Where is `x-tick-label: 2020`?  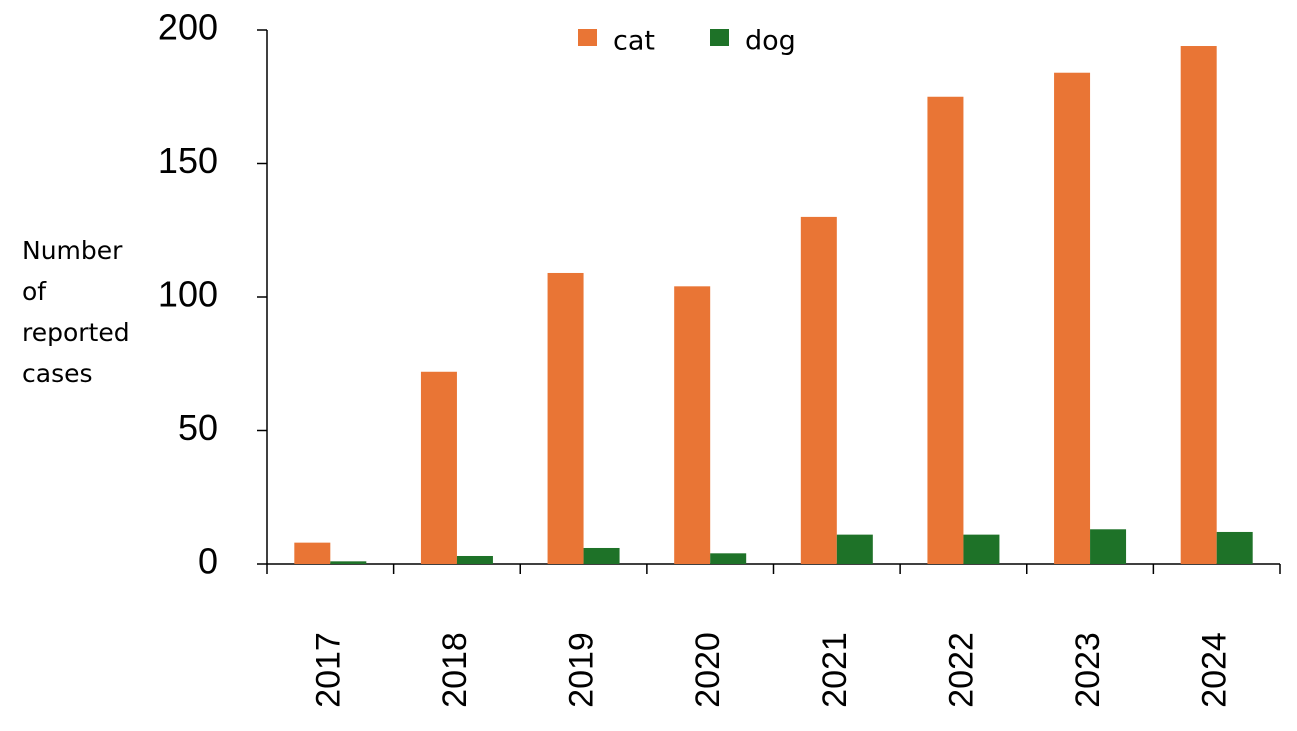 x-tick-label: 2020 is located at coordinates (708, 670).